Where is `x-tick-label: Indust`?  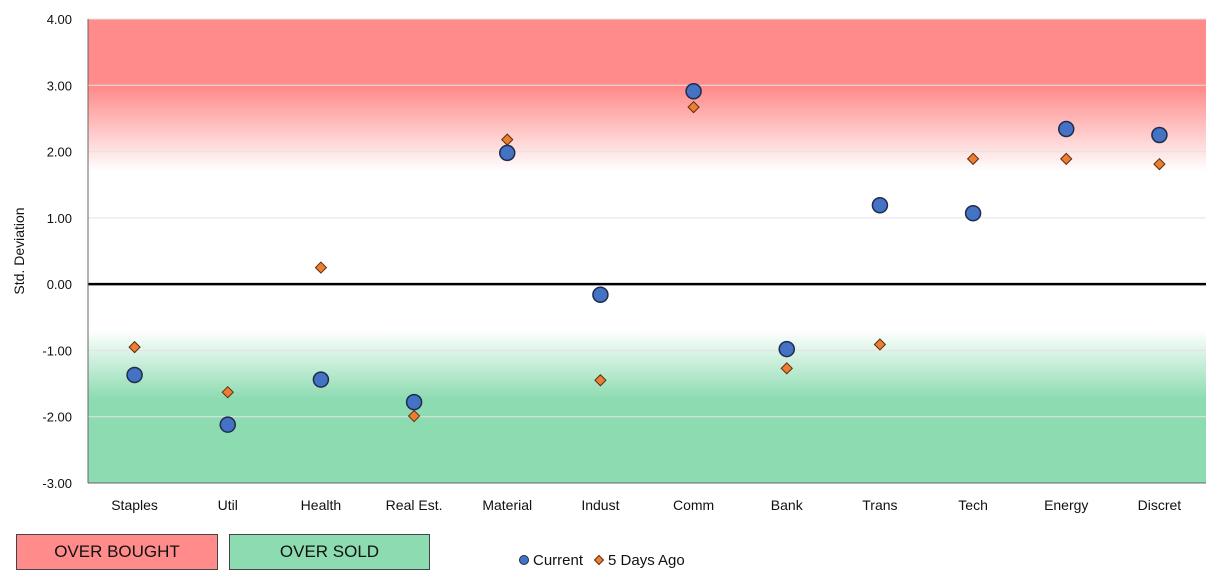 x-tick-label: Indust is located at coordinates (600, 505).